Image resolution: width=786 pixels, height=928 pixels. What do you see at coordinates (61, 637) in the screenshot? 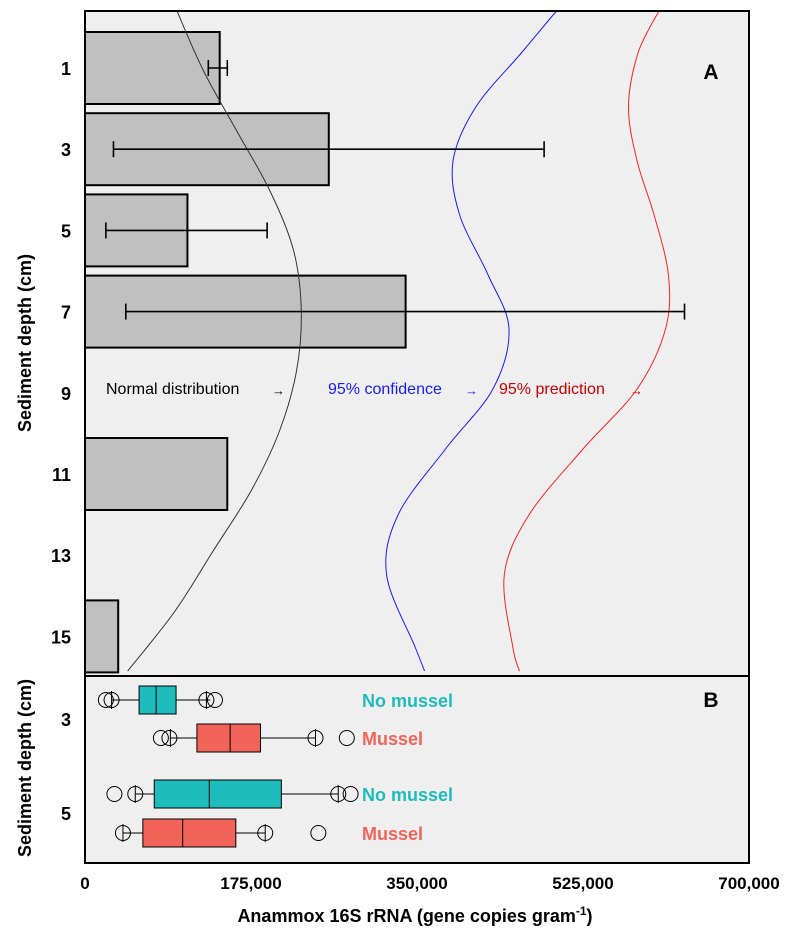
I see `y-tick-label-depth-15: 15` at bounding box center [61, 637].